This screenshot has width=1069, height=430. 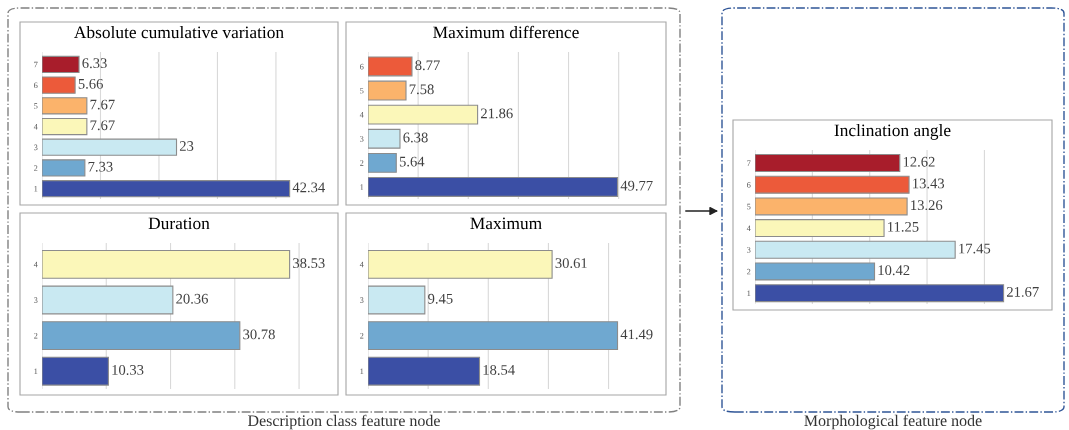 What do you see at coordinates (309, 263) in the screenshot?
I see `data-label: 38.53` at bounding box center [309, 263].